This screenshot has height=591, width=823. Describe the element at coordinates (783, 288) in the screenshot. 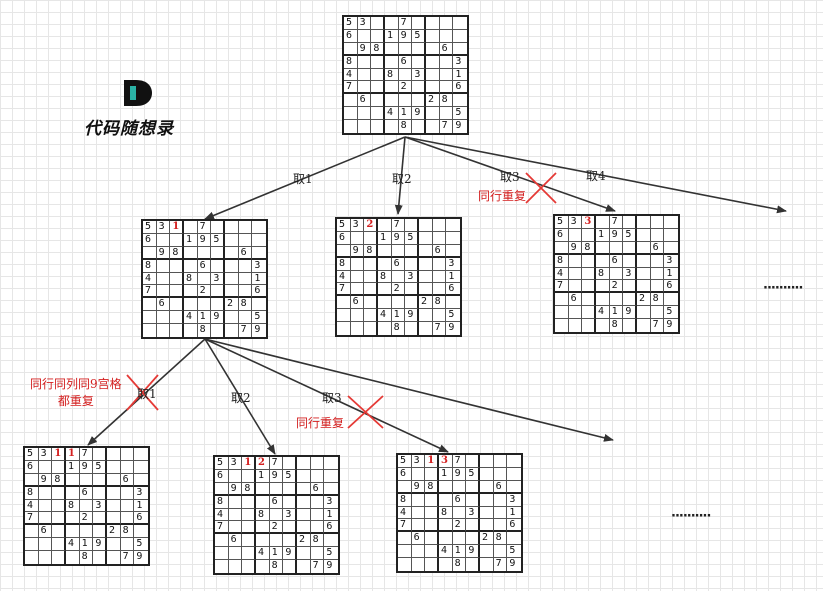

I see `ellipsis-level1: ··········` at that location.